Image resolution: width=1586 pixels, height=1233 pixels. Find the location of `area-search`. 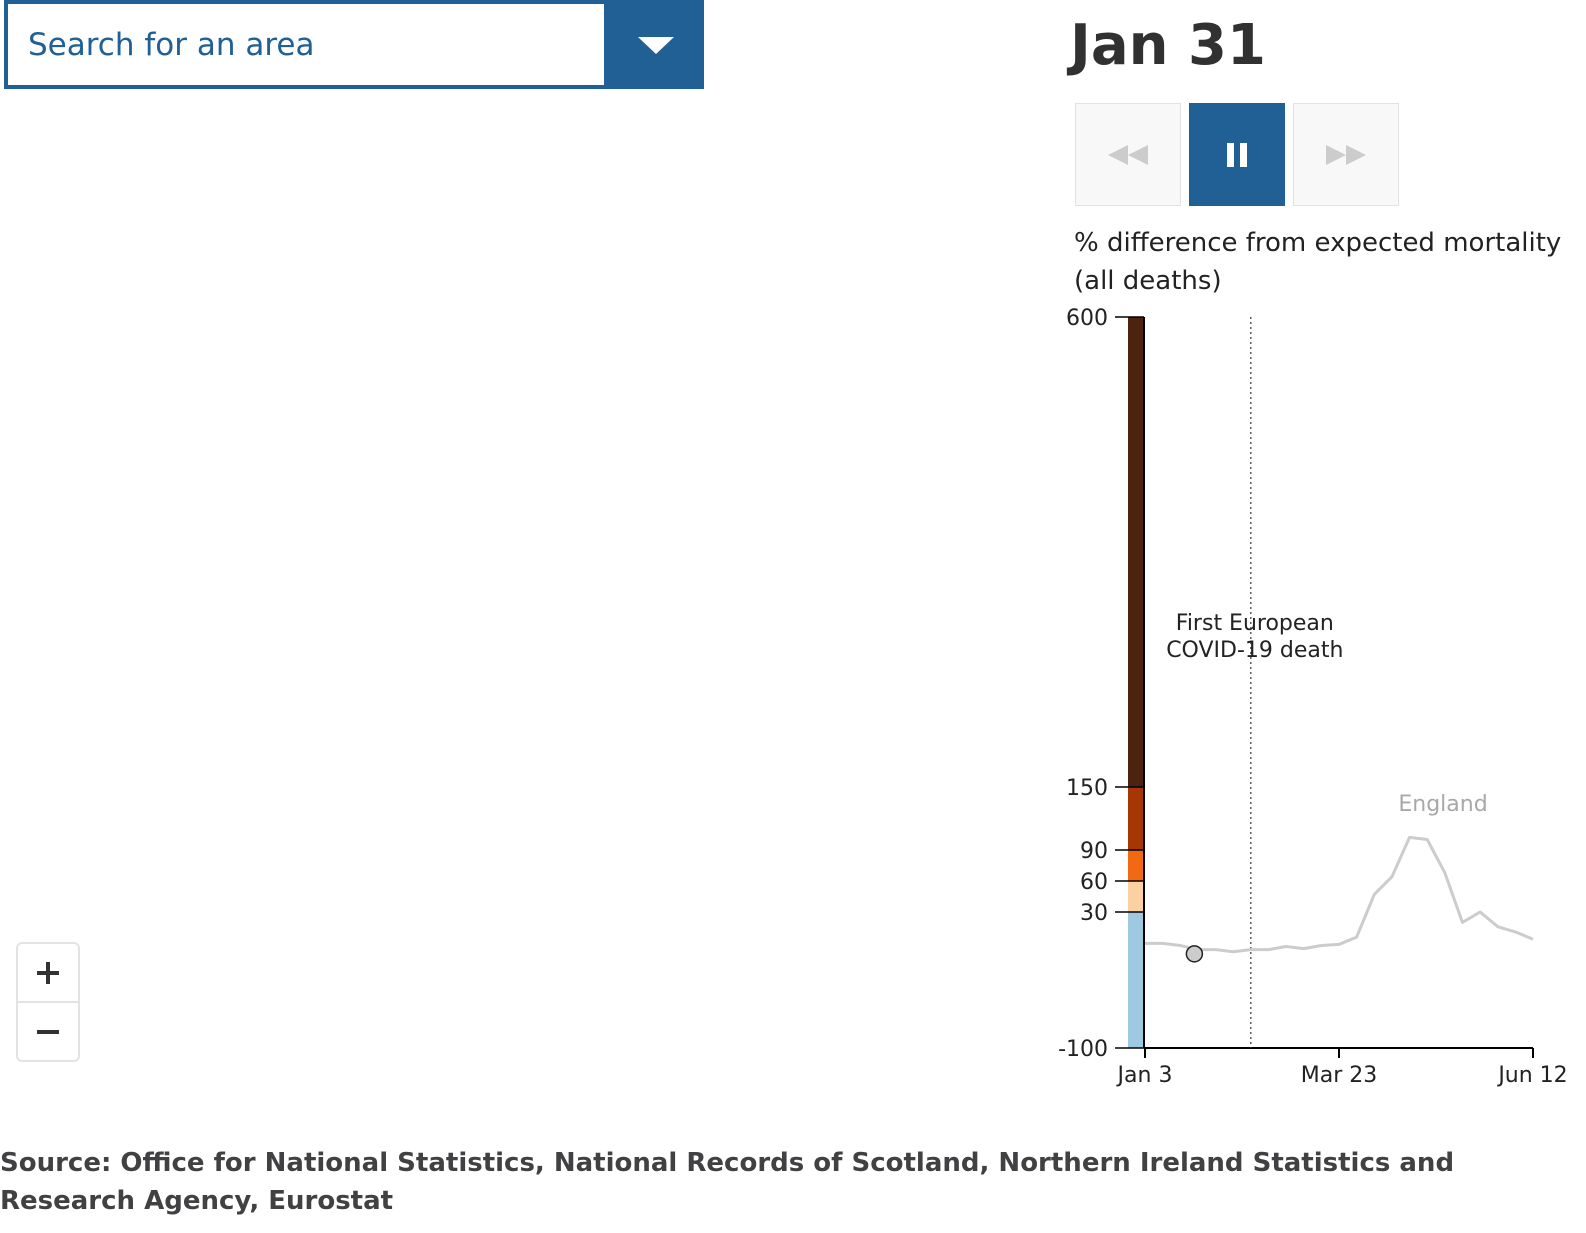

area-search is located at coordinates (354, 44).